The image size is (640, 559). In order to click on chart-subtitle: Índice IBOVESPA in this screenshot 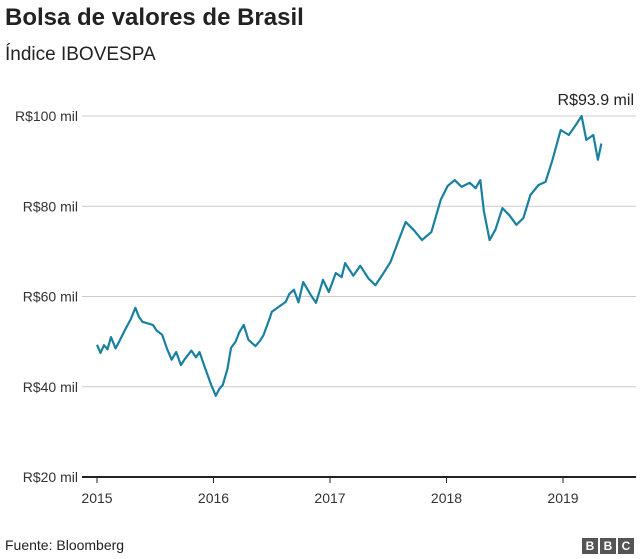, I will do `click(80, 54)`.